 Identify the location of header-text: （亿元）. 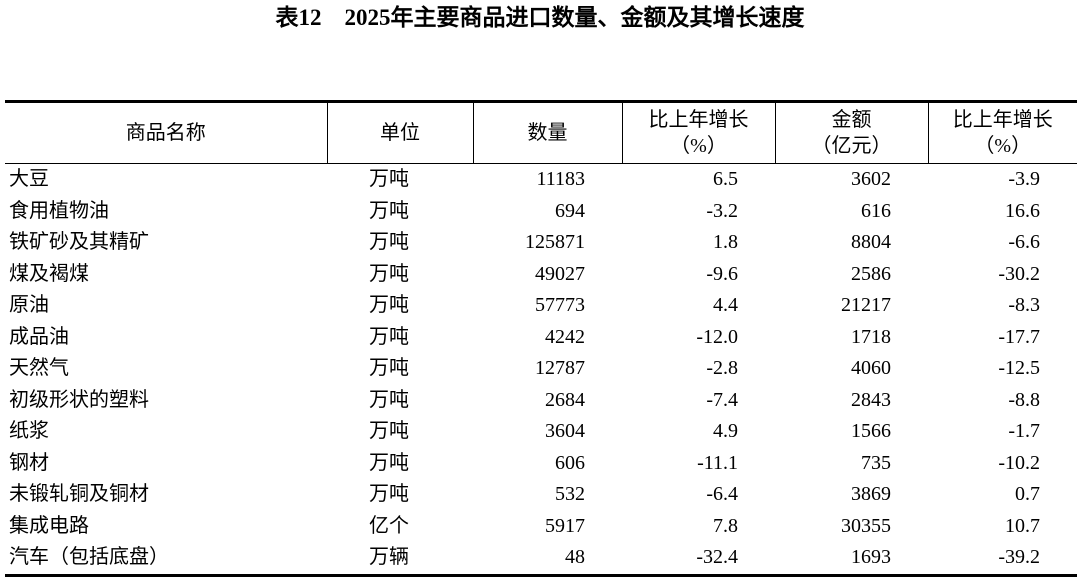
(851, 146).